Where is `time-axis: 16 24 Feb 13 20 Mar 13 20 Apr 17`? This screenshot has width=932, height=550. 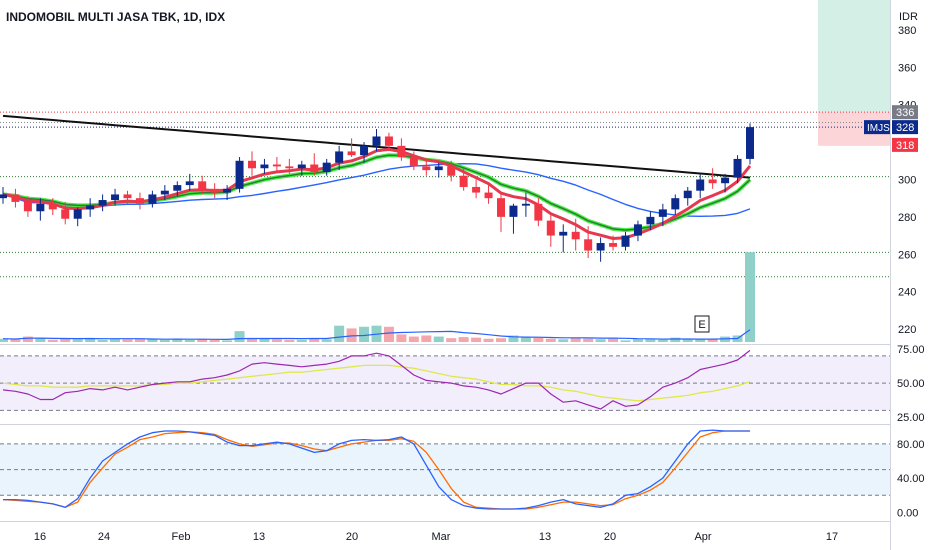 time-axis: 16 24 Feb 13 20 Mar 13 20 Apr 17 is located at coordinates (436, 537).